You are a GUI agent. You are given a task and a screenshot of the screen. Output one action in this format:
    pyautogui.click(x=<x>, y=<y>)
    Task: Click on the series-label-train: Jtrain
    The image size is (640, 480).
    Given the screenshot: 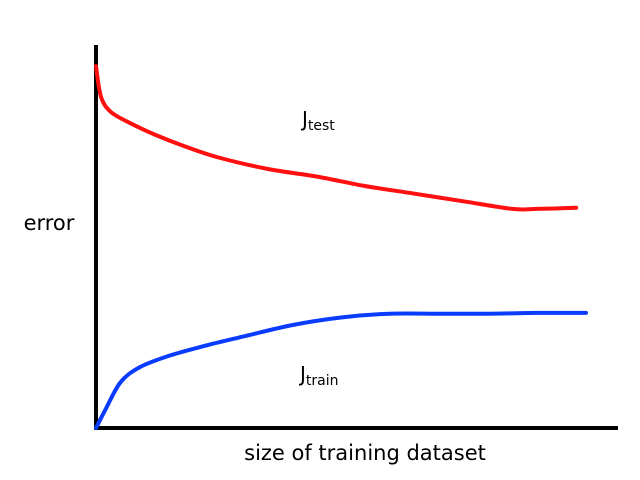 What is the action you would take?
    pyautogui.click(x=318, y=375)
    